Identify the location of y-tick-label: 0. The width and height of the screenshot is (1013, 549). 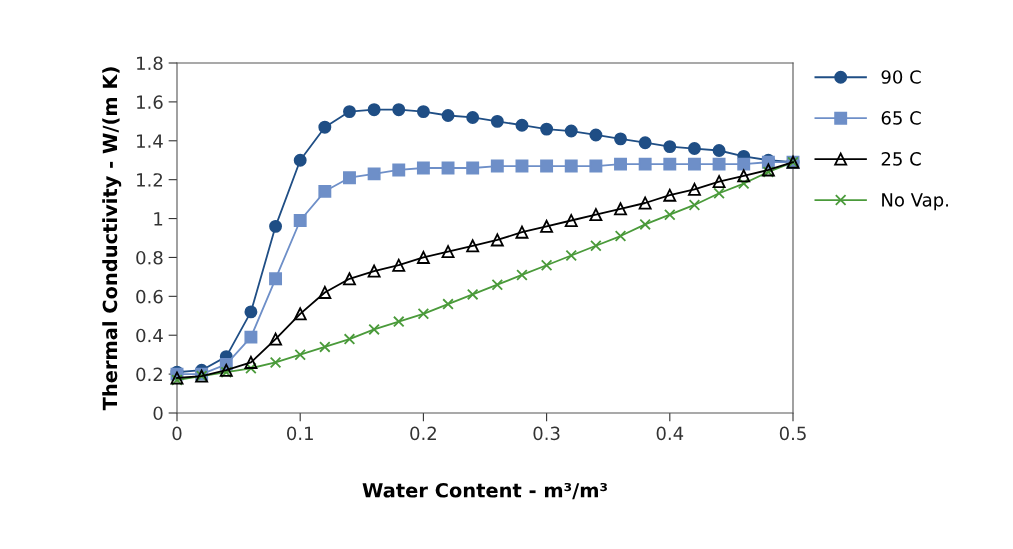
(158, 413).